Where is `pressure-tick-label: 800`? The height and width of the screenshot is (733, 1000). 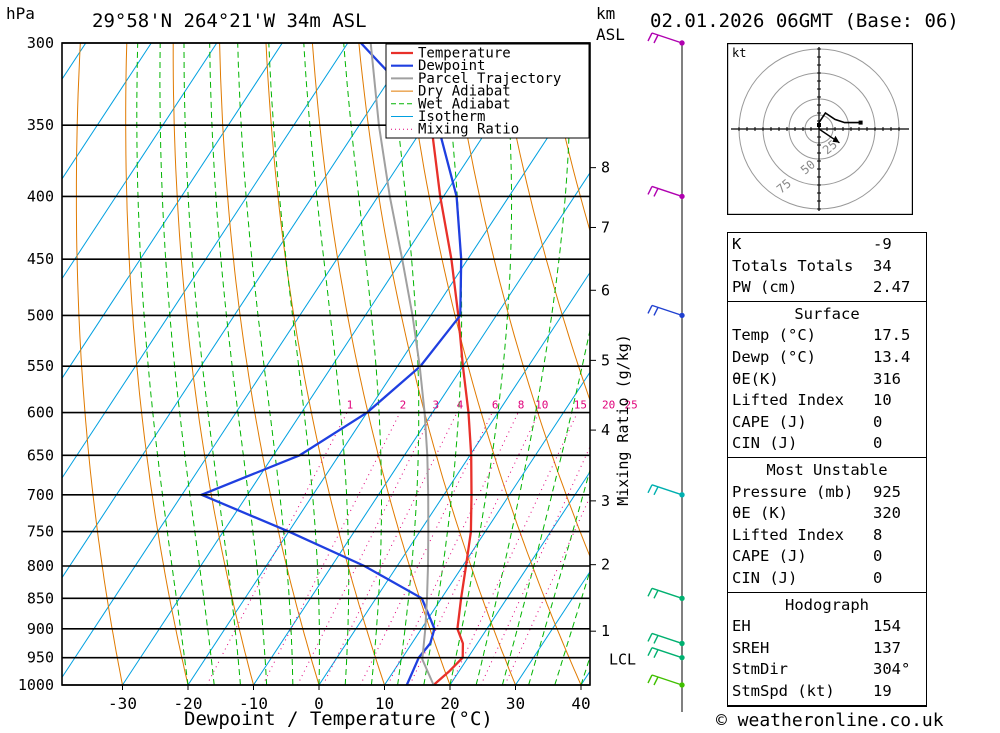
pressure-tick-label: 800 is located at coordinates (40, 566).